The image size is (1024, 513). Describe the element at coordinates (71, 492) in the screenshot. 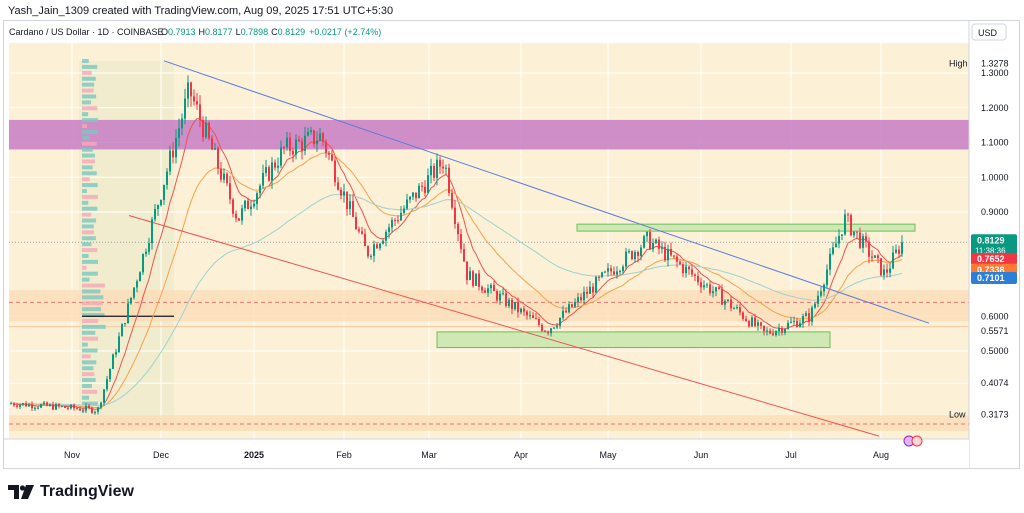

I see `brand-footer: TradingView` at that location.